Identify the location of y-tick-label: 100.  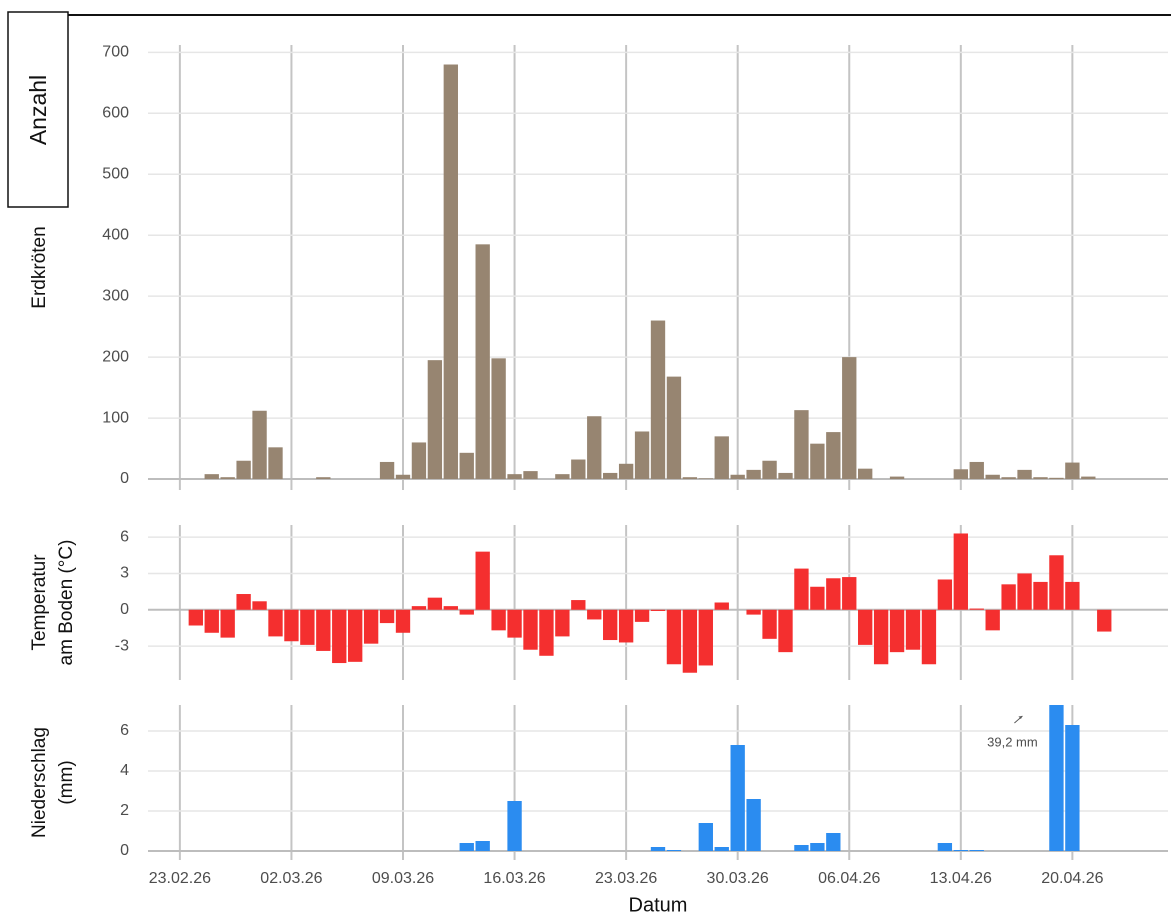
(115, 417).